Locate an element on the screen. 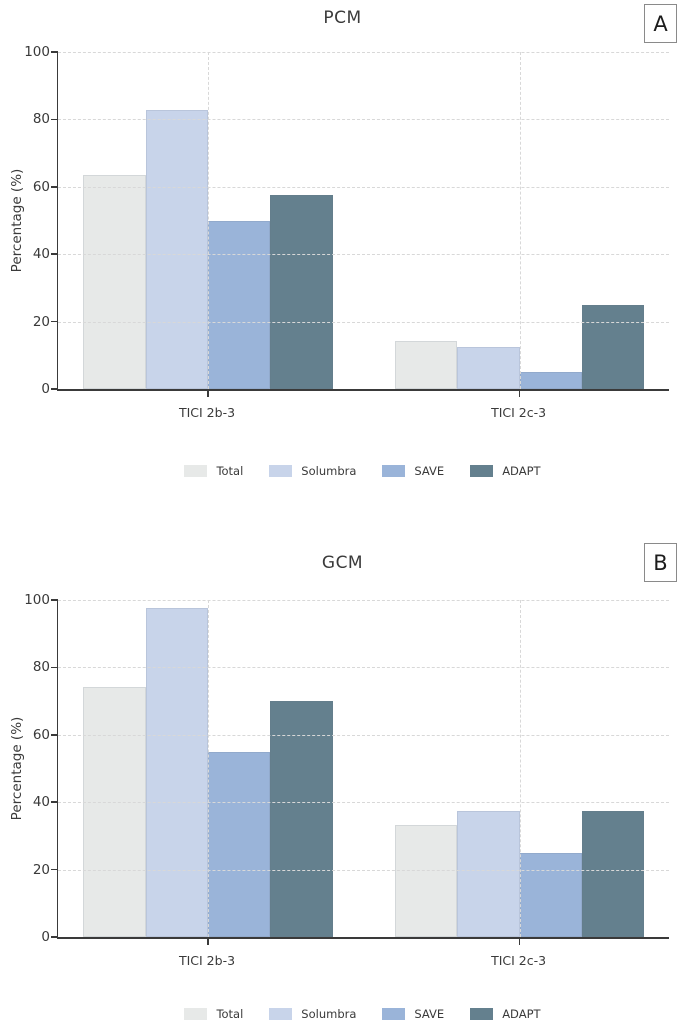  panel-label-box: A is located at coordinates (660, 23).